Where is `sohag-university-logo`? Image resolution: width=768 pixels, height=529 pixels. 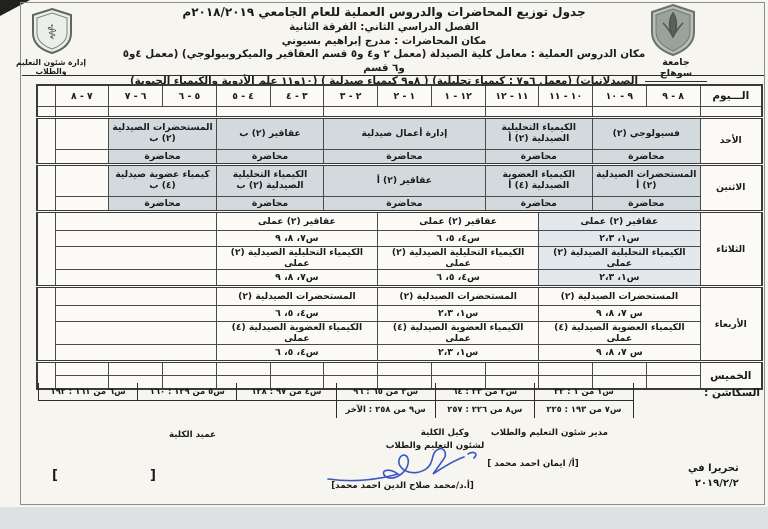 sohag-university-logo is located at coordinates (673, 32).